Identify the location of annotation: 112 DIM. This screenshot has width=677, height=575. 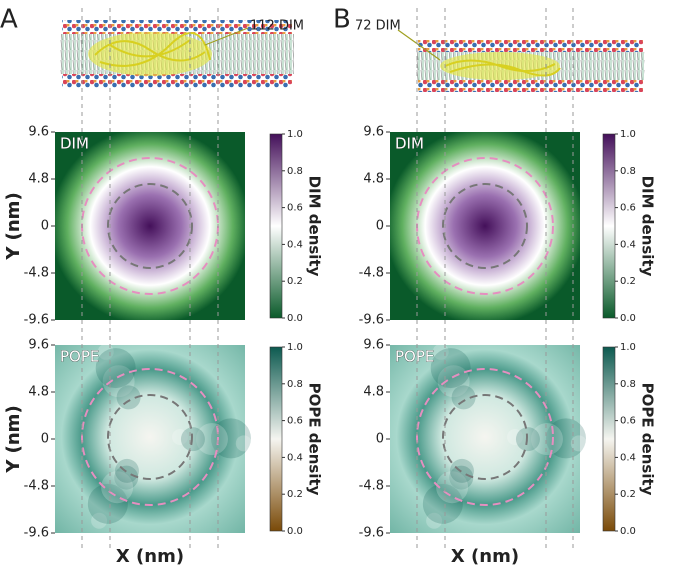
(277, 26).